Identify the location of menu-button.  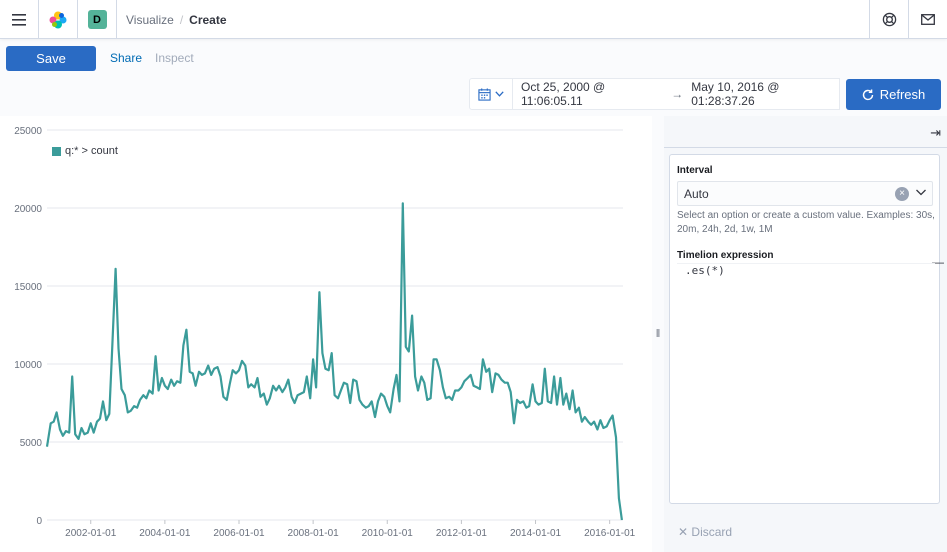
(19, 19).